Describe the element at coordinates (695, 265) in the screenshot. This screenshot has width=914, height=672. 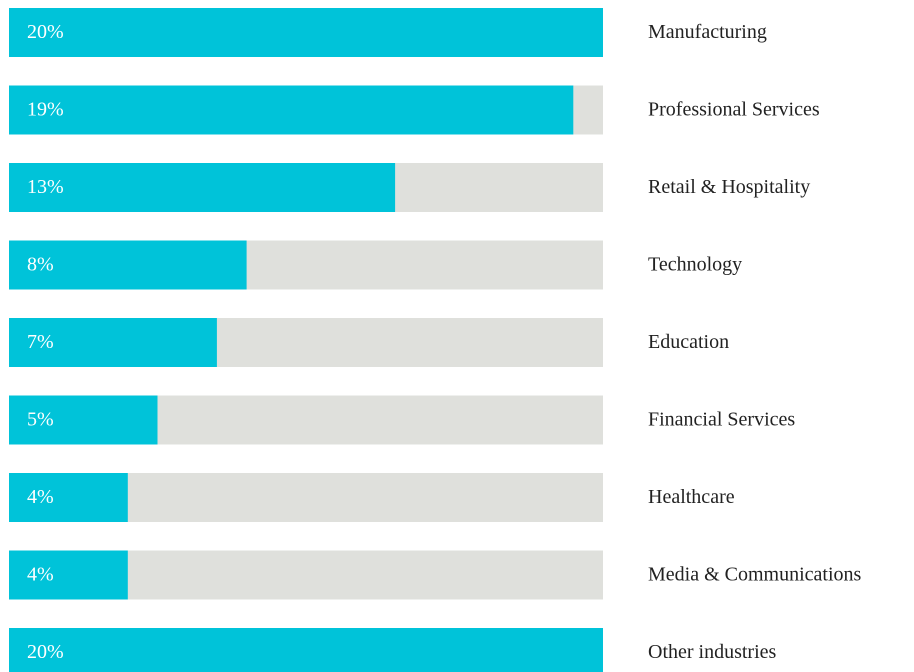
I see `category-label: Technology` at that location.